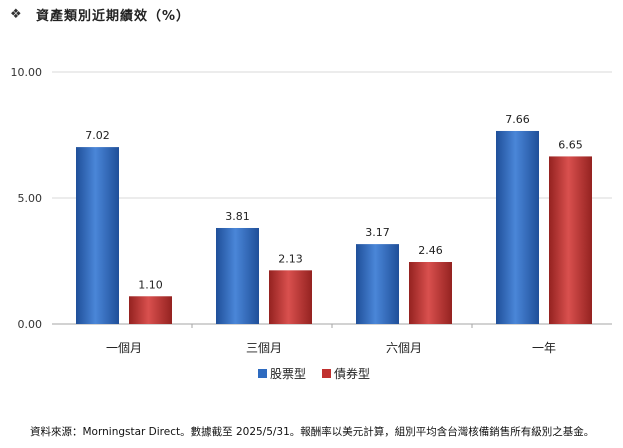 This screenshot has width=623, height=448. Describe the element at coordinates (27, 72) in the screenshot. I see `y-tick-label: 10.00` at that location.